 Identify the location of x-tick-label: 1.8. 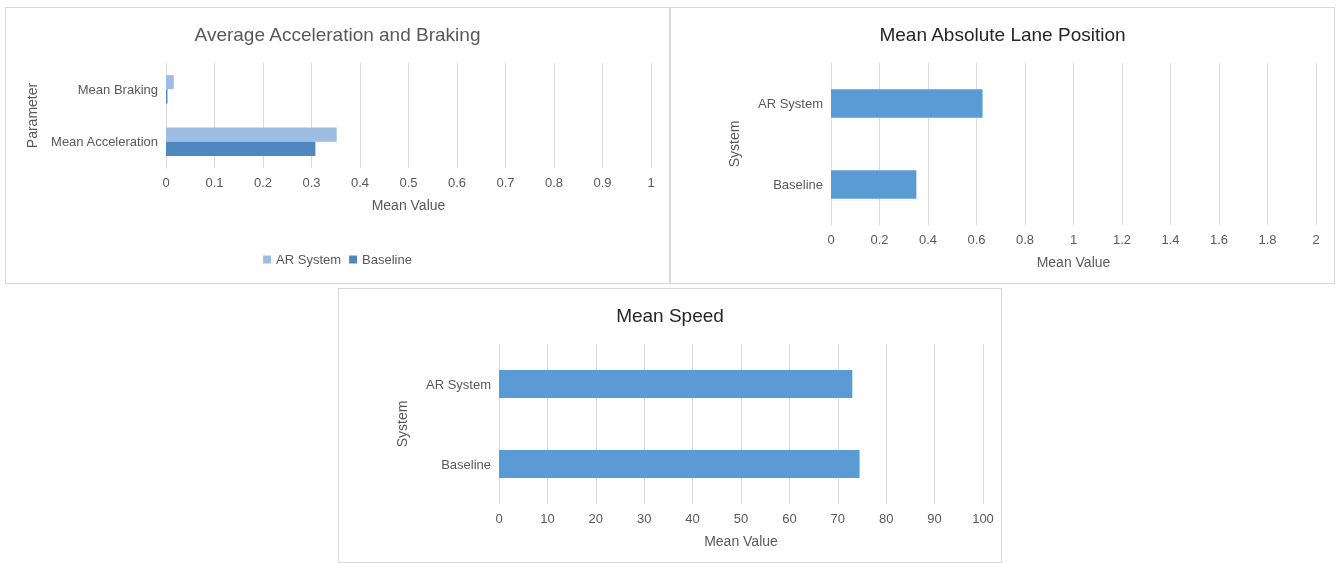
(1267, 239).